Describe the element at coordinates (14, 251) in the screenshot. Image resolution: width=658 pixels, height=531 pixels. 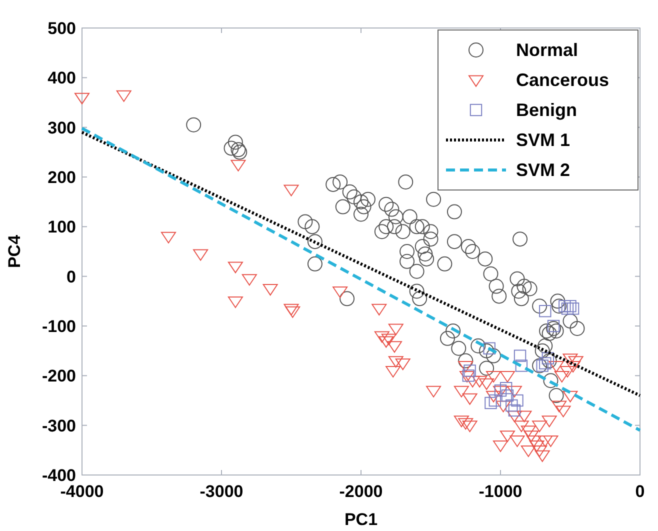
I see `y-axis-title: PC4` at that location.